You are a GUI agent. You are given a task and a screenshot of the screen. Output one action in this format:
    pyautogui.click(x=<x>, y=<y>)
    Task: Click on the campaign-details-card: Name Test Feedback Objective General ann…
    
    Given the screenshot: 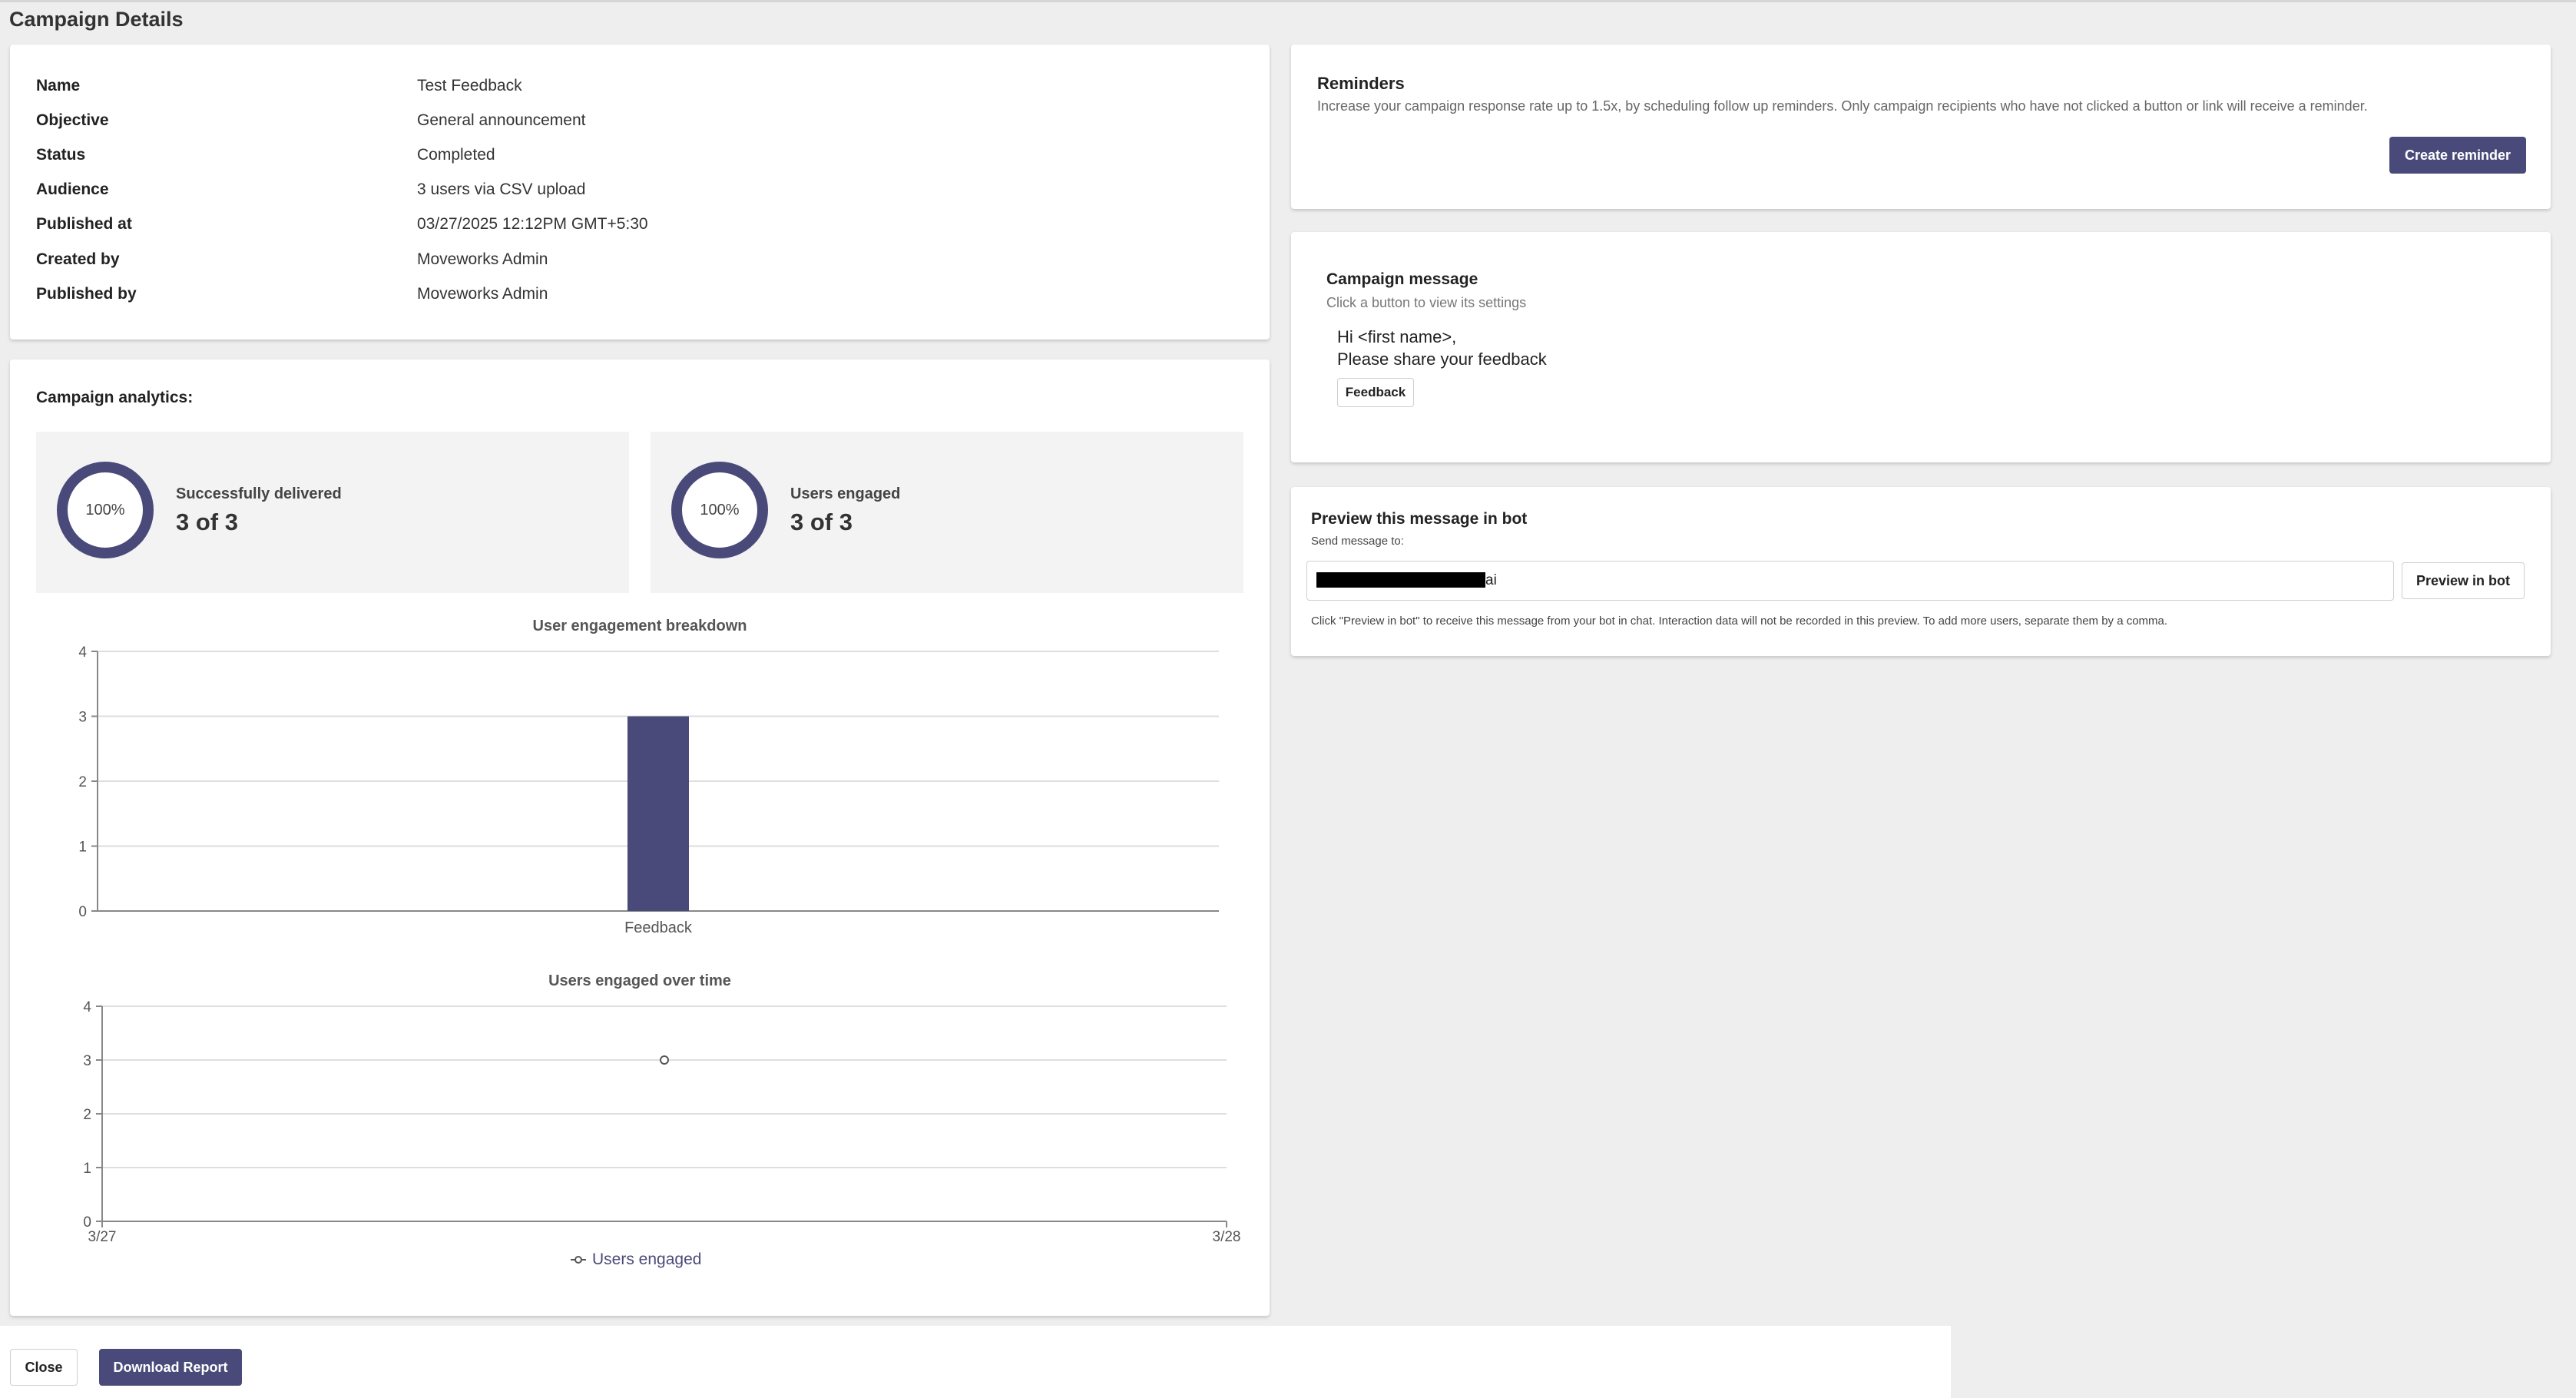 What is the action you would take?
    pyautogui.click(x=640, y=192)
    